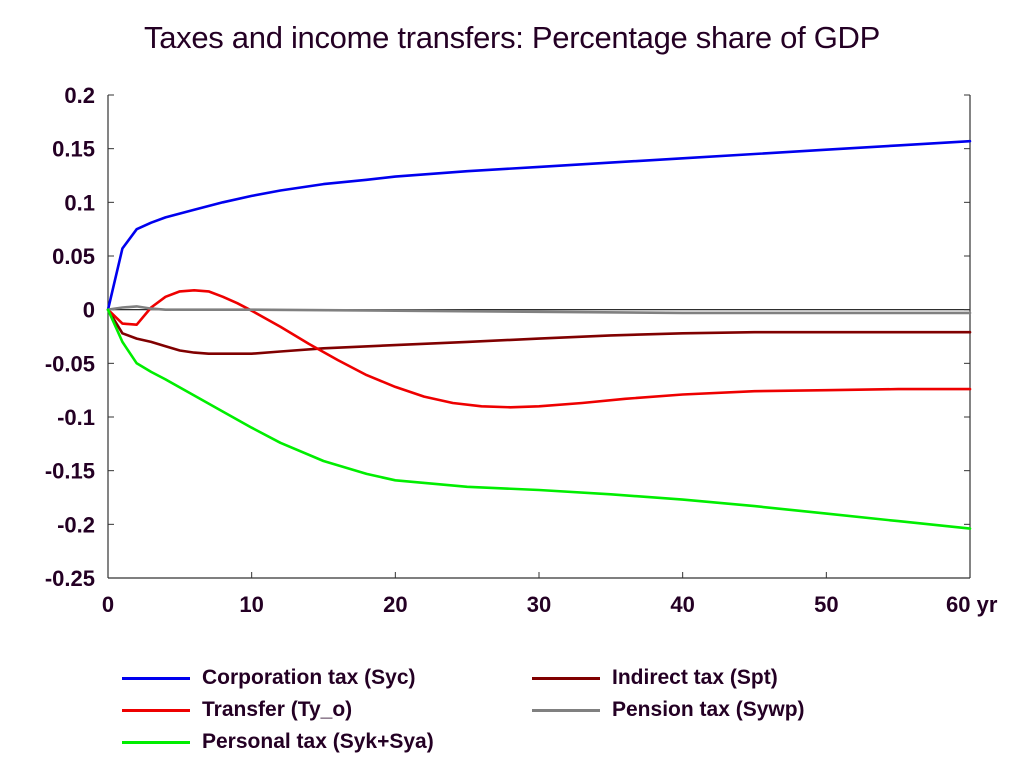  What do you see at coordinates (539, 310) in the screenshot?
I see `series-line-pension-tax-sywp` at bounding box center [539, 310].